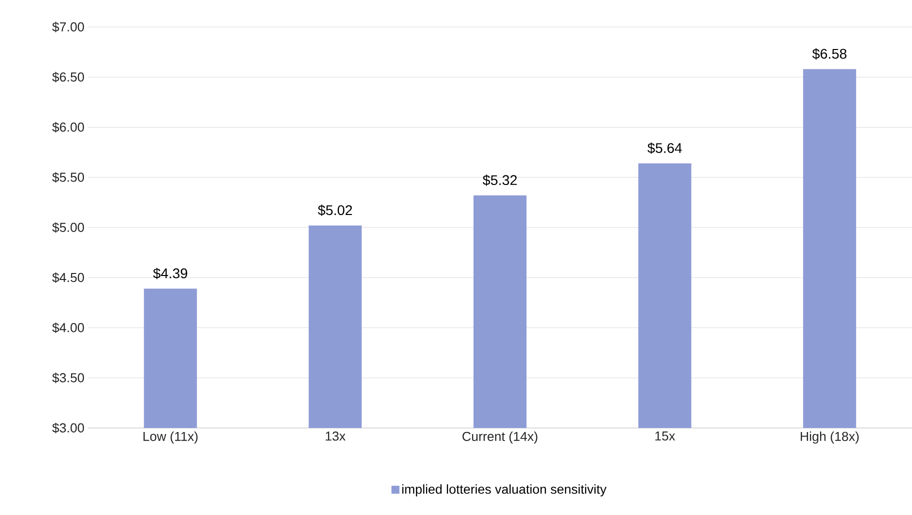  Describe the element at coordinates (68, 428) in the screenshot. I see `y-tick-label: $3.00` at that location.